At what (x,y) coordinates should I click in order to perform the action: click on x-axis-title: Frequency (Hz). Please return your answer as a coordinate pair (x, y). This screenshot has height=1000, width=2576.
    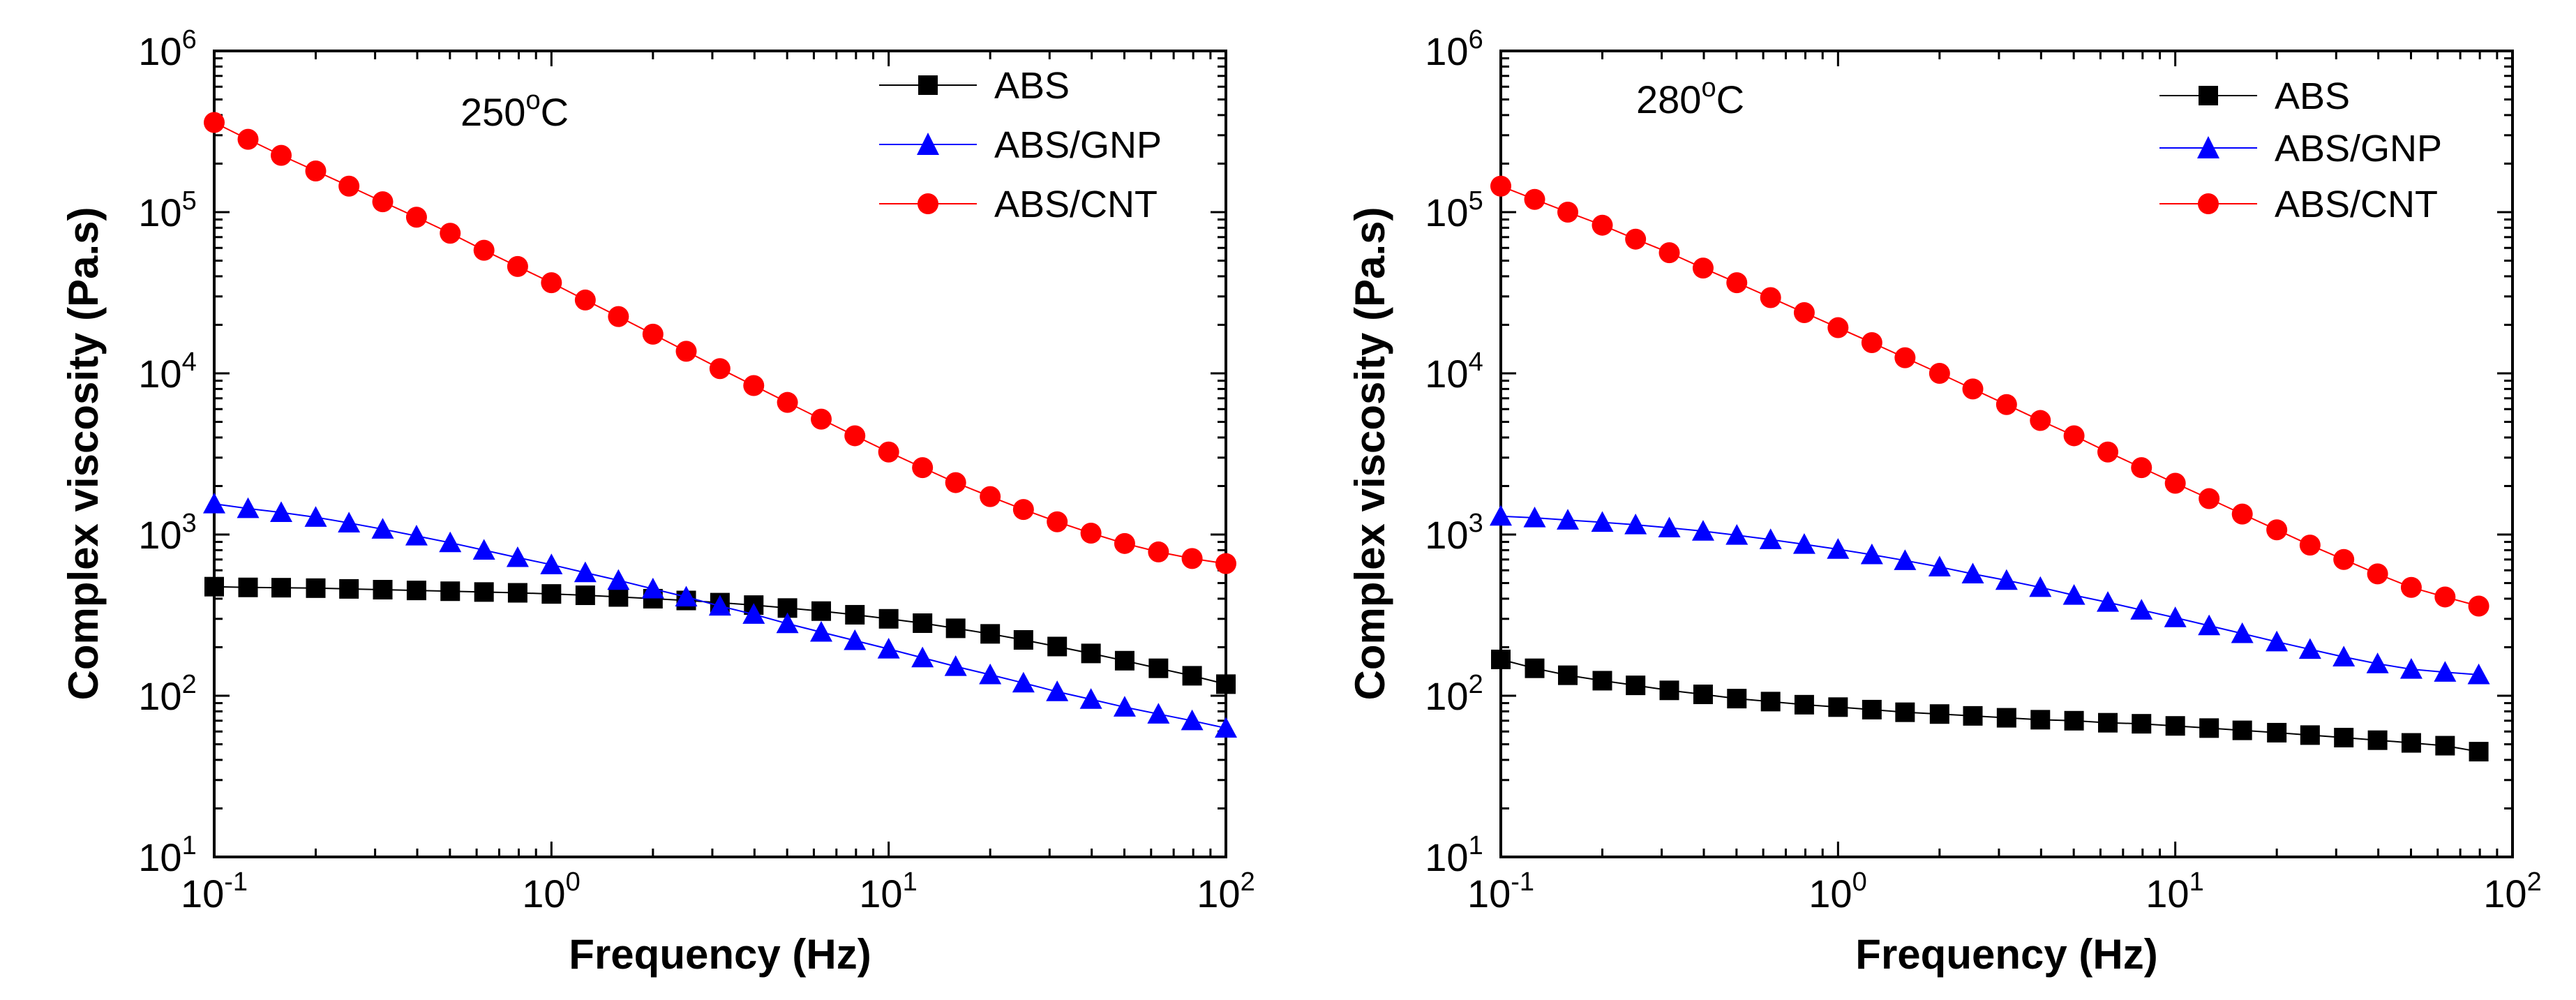
    Looking at the image, I should click on (2006, 954).